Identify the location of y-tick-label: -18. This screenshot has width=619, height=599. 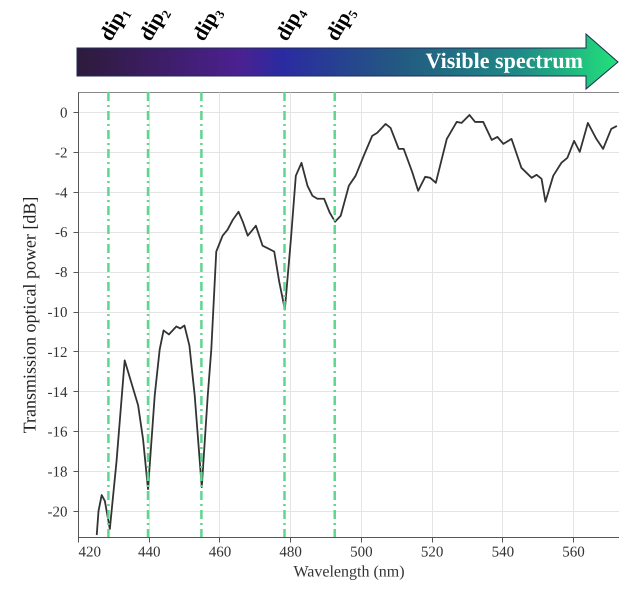
(58, 472).